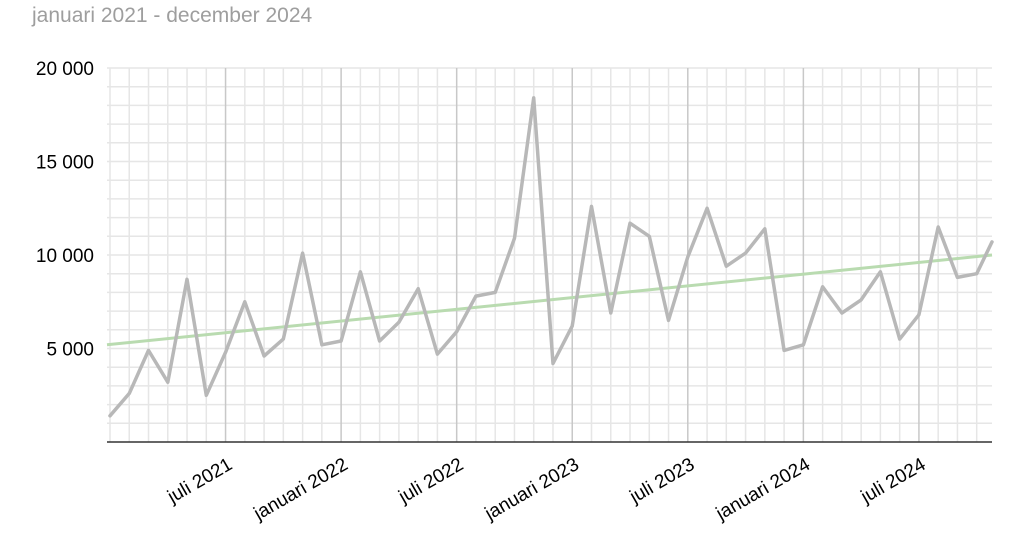 This screenshot has width=1024, height=555. I want to click on x-tick-label: januari 2022, so click(301, 489).